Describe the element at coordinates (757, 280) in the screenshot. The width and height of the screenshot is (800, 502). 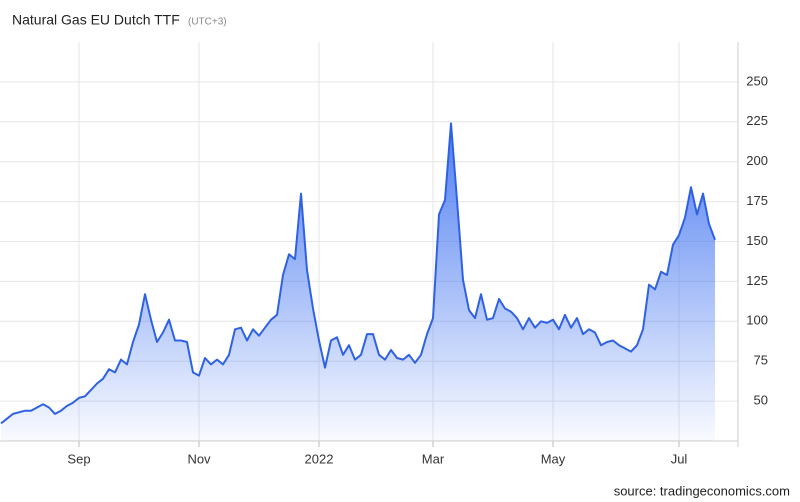
I see `y-tick-label: 125` at that location.